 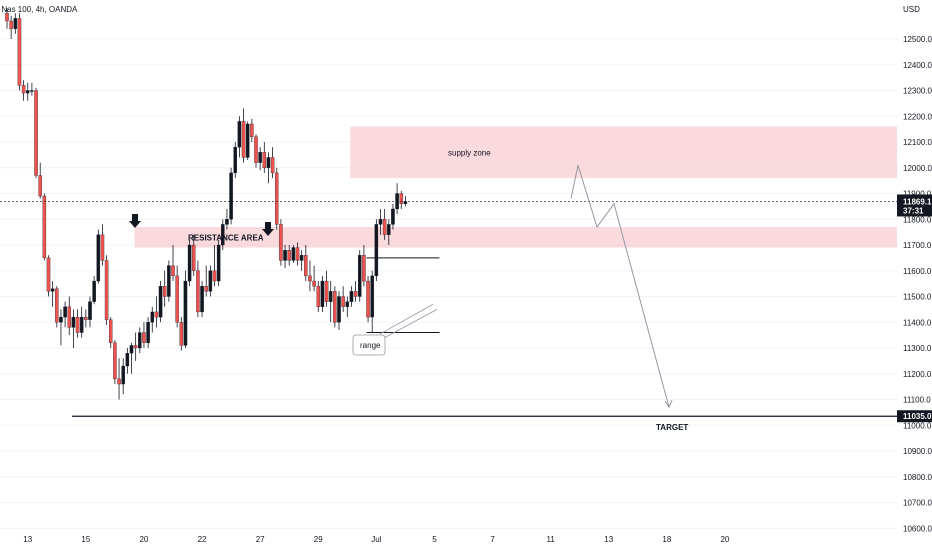 What do you see at coordinates (469, 152) in the screenshot?
I see `supply-zone-label: supply zone` at bounding box center [469, 152].